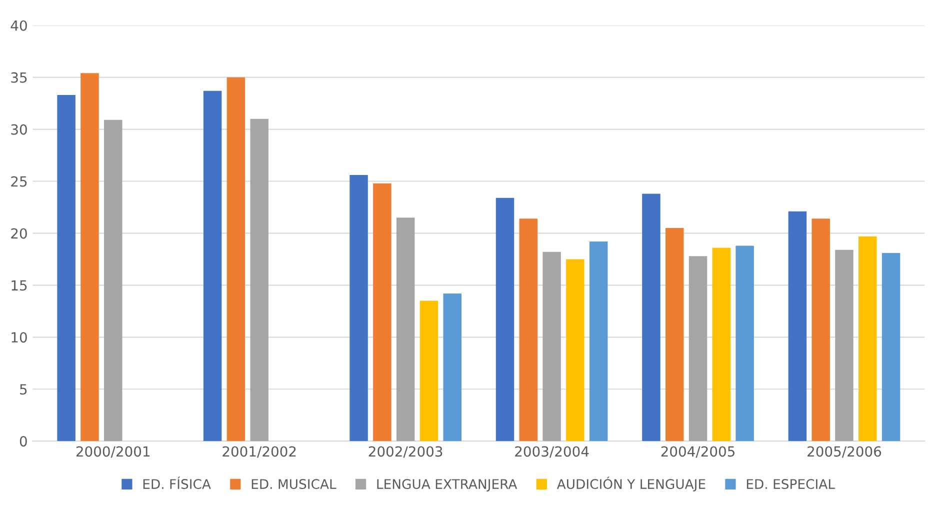 The width and height of the screenshot is (934, 507). I want to click on y-tick-label: 5, so click(23, 389).